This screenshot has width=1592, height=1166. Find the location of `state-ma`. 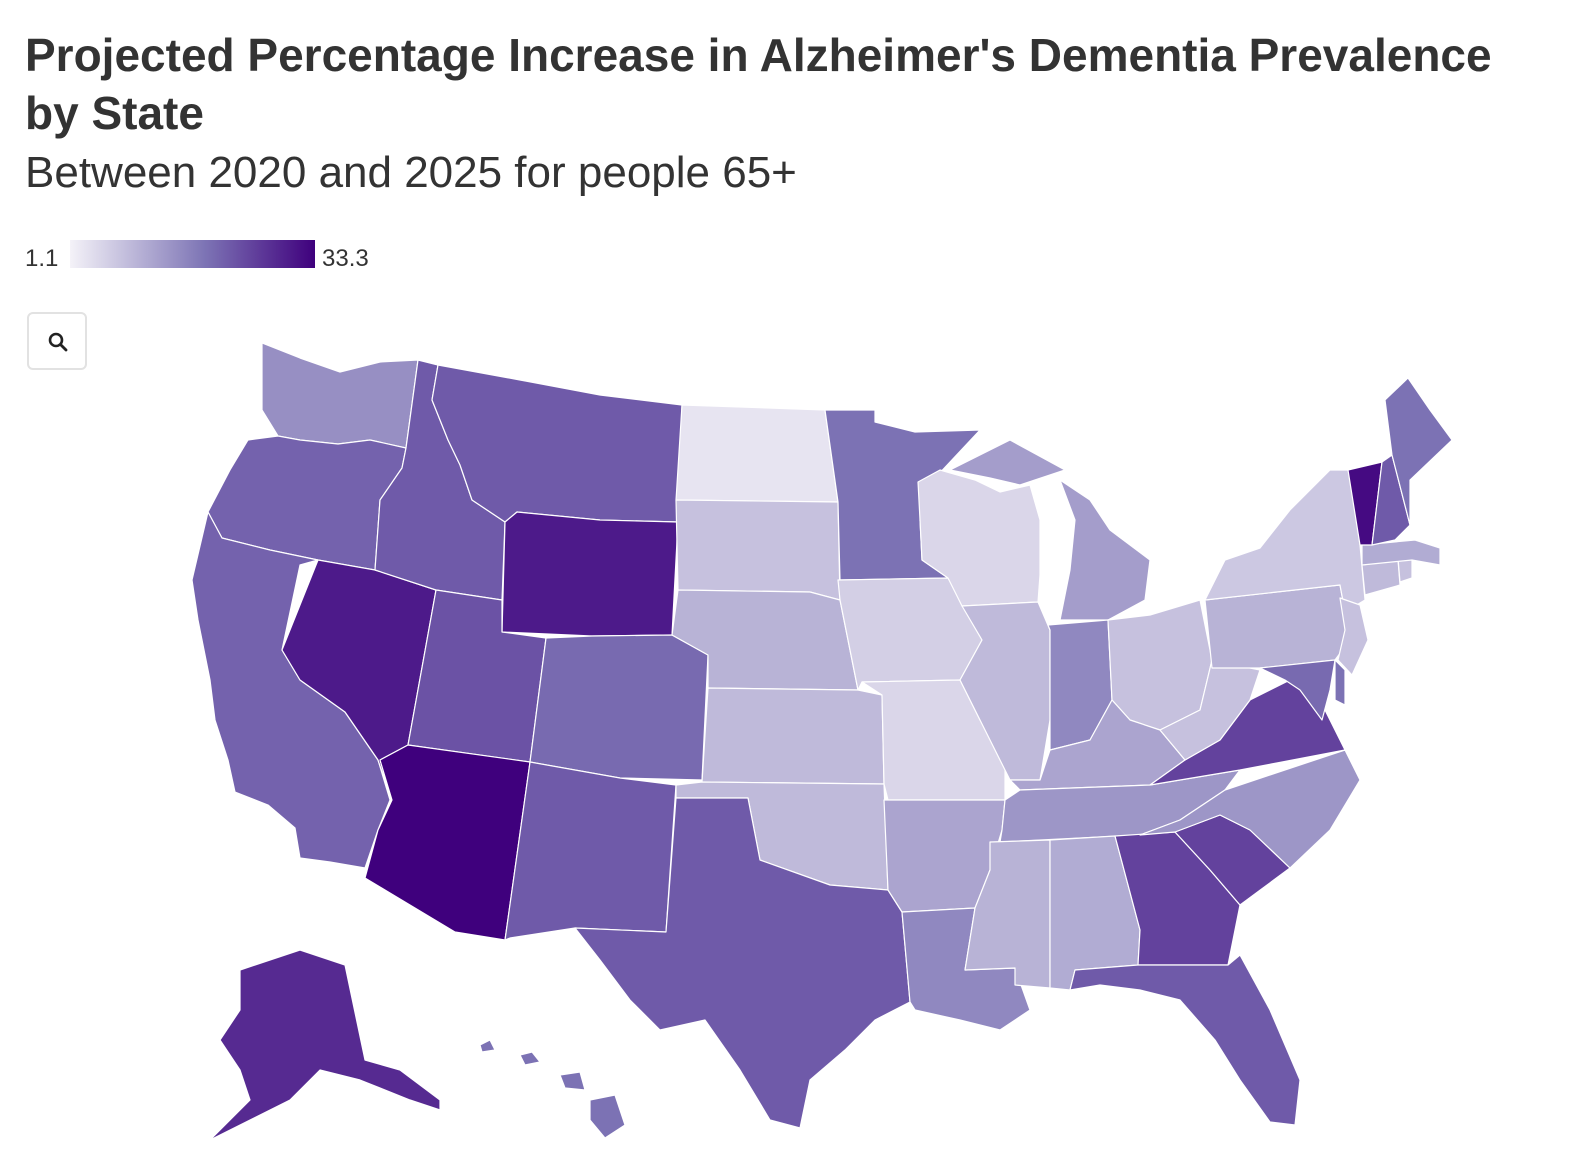

state-ma is located at coordinates (1401, 552).